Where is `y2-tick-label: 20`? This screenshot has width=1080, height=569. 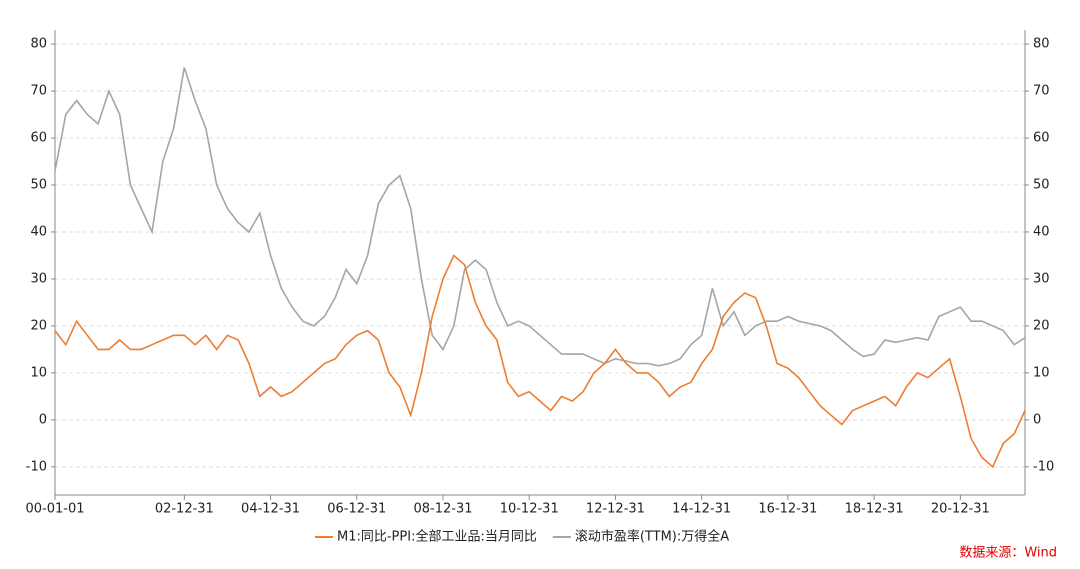 y2-tick-label: 20 is located at coordinates (1041, 325).